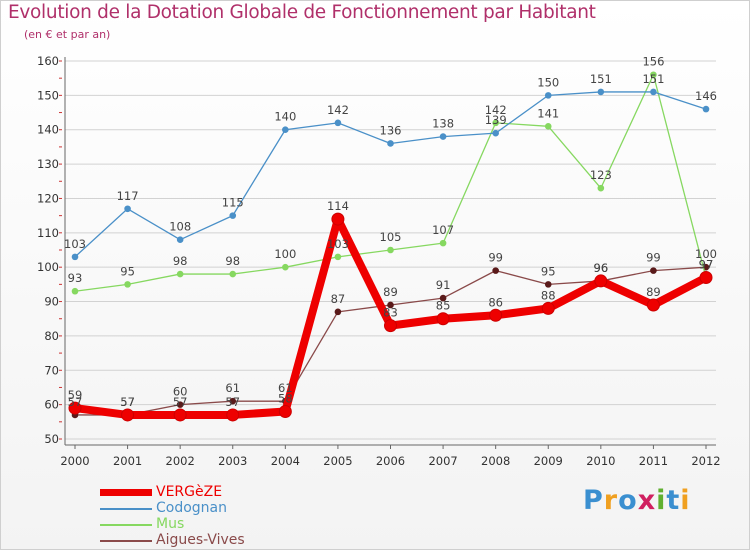 This screenshot has height=550, width=750. Describe the element at coordinates (51, 370) in the screenshot. I see `y-tick-label: 70` at that location.